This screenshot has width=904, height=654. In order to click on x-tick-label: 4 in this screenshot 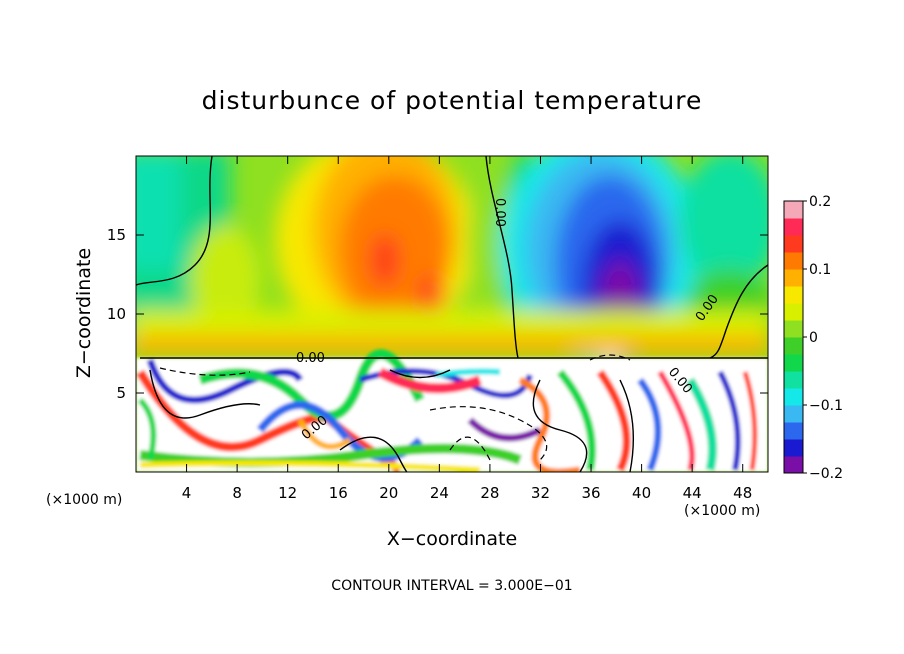, I will do `click(187, 493)`.